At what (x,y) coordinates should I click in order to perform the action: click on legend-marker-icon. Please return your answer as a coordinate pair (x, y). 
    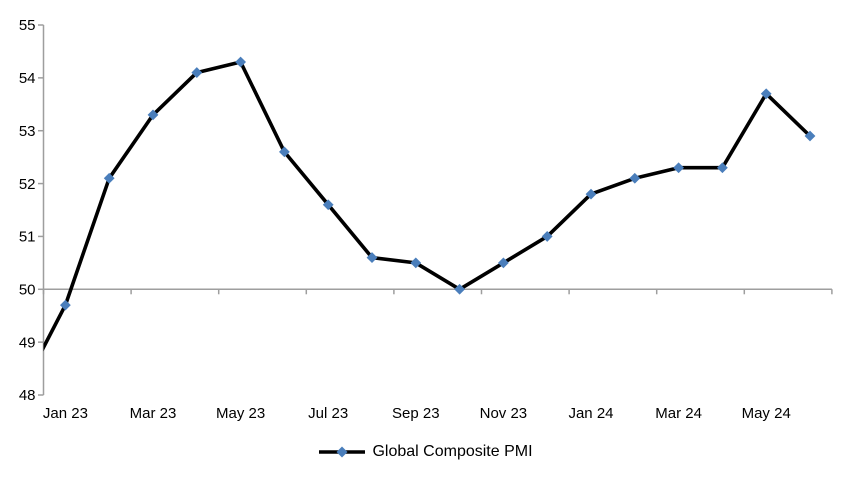
    Looking at the image, I should click on (342, 452).